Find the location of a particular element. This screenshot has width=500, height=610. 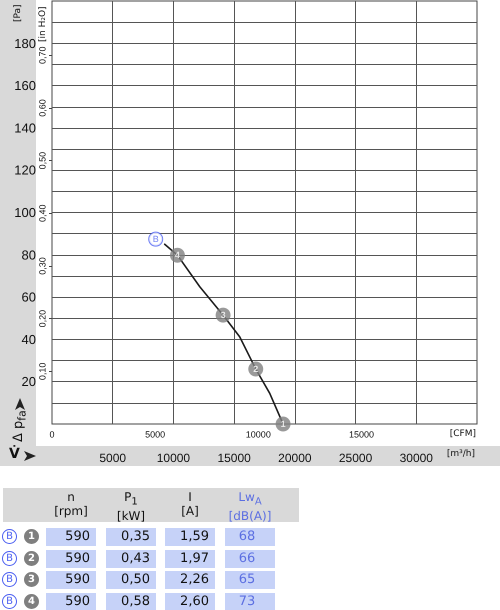

y2-tick-label: 0,70 is located at coordinates (43, 55).